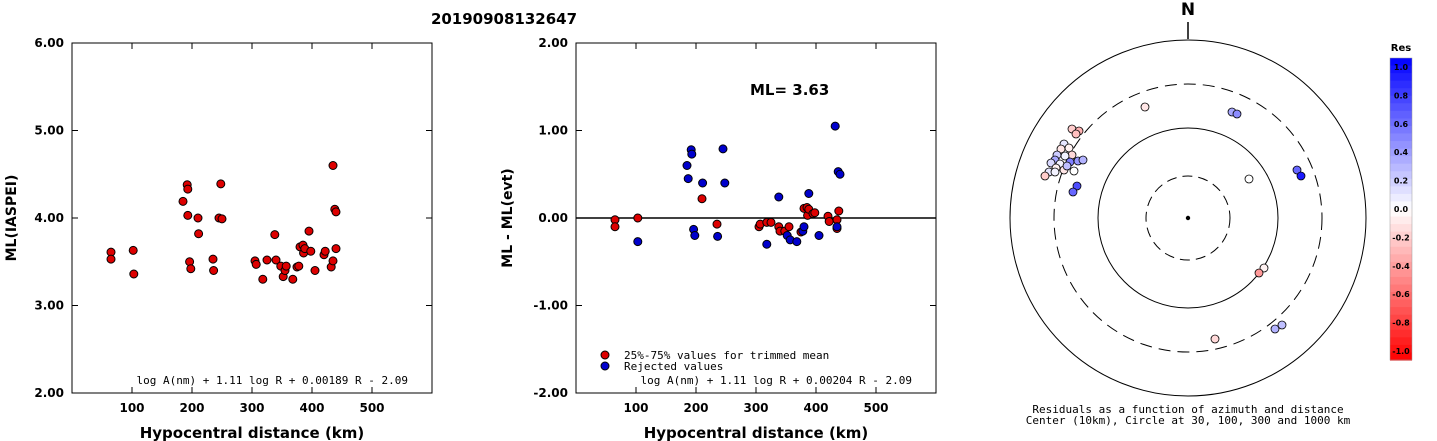 The image size is (1437, 441). I want to click on left-ytick-label: 4.00, so click(49, 218).